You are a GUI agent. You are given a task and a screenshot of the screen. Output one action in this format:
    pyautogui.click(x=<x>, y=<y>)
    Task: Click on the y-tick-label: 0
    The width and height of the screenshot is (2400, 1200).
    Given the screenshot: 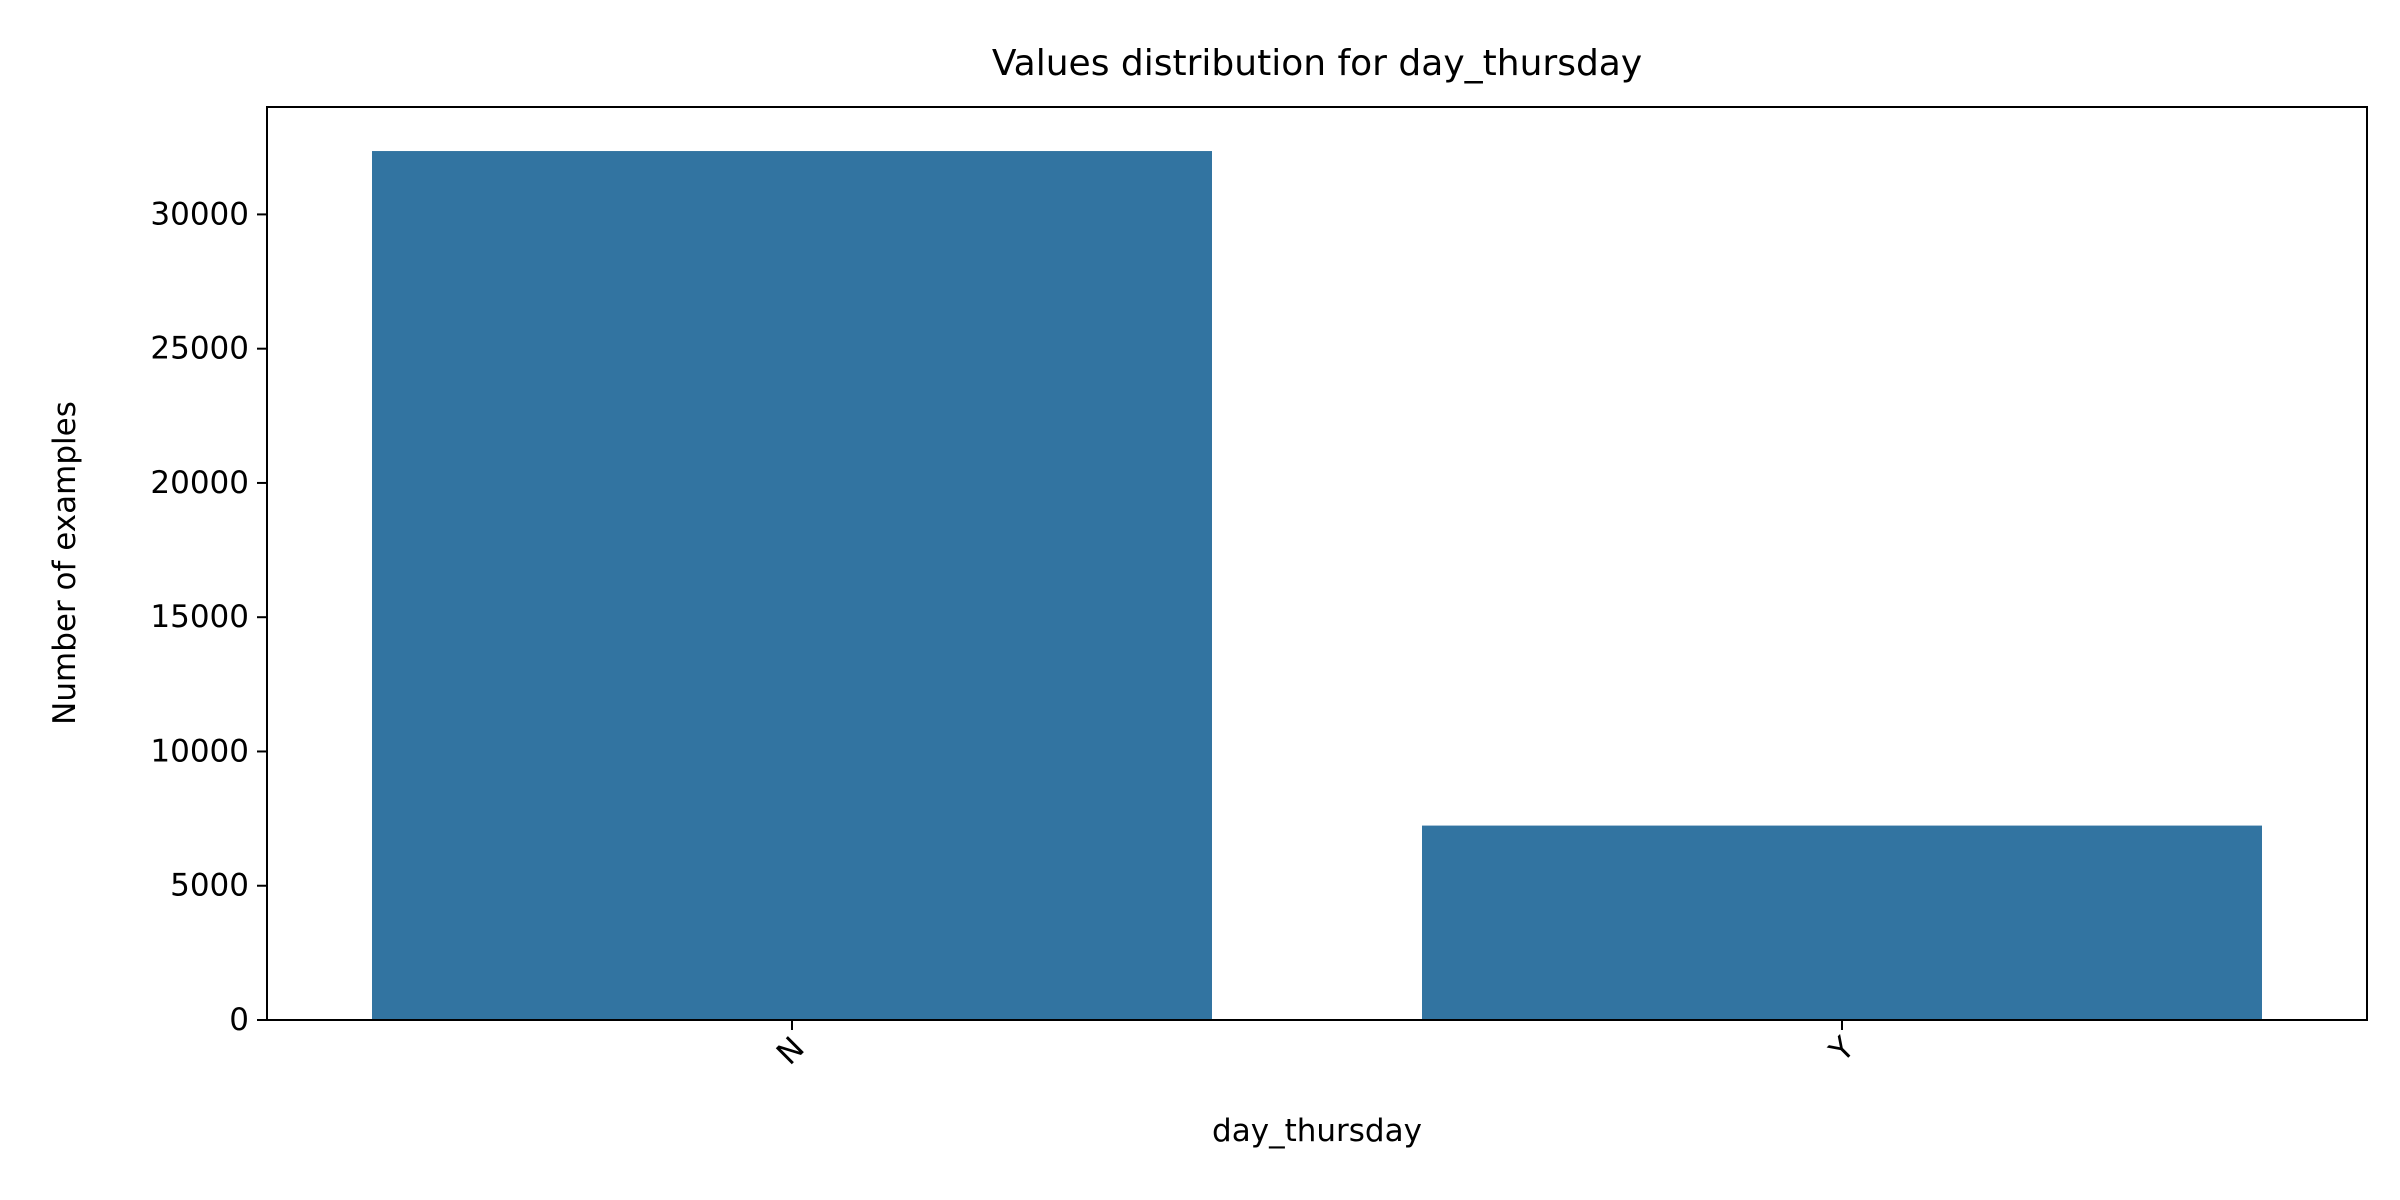 What is the action you would take?
    pyautogui.click(x=239, y=1020)
    